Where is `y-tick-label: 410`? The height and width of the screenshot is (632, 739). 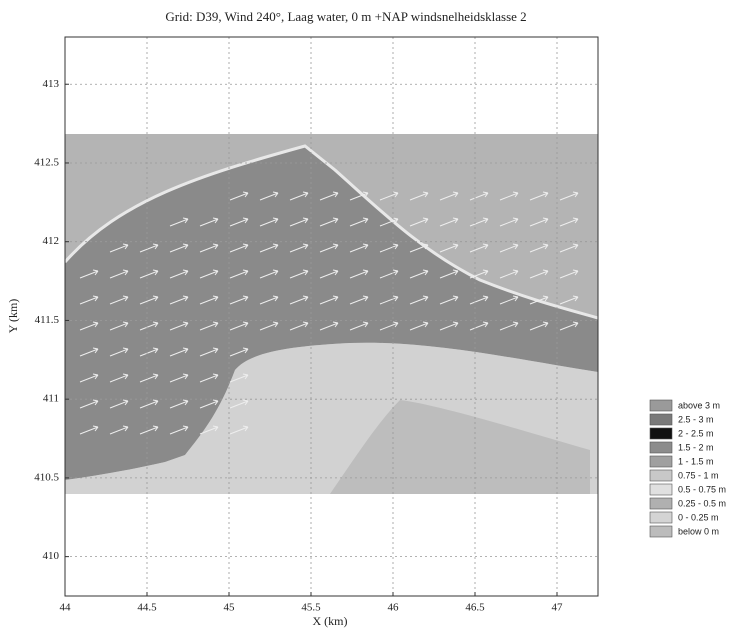 y-tick-label: 410 is located at coordinates (51, 556).